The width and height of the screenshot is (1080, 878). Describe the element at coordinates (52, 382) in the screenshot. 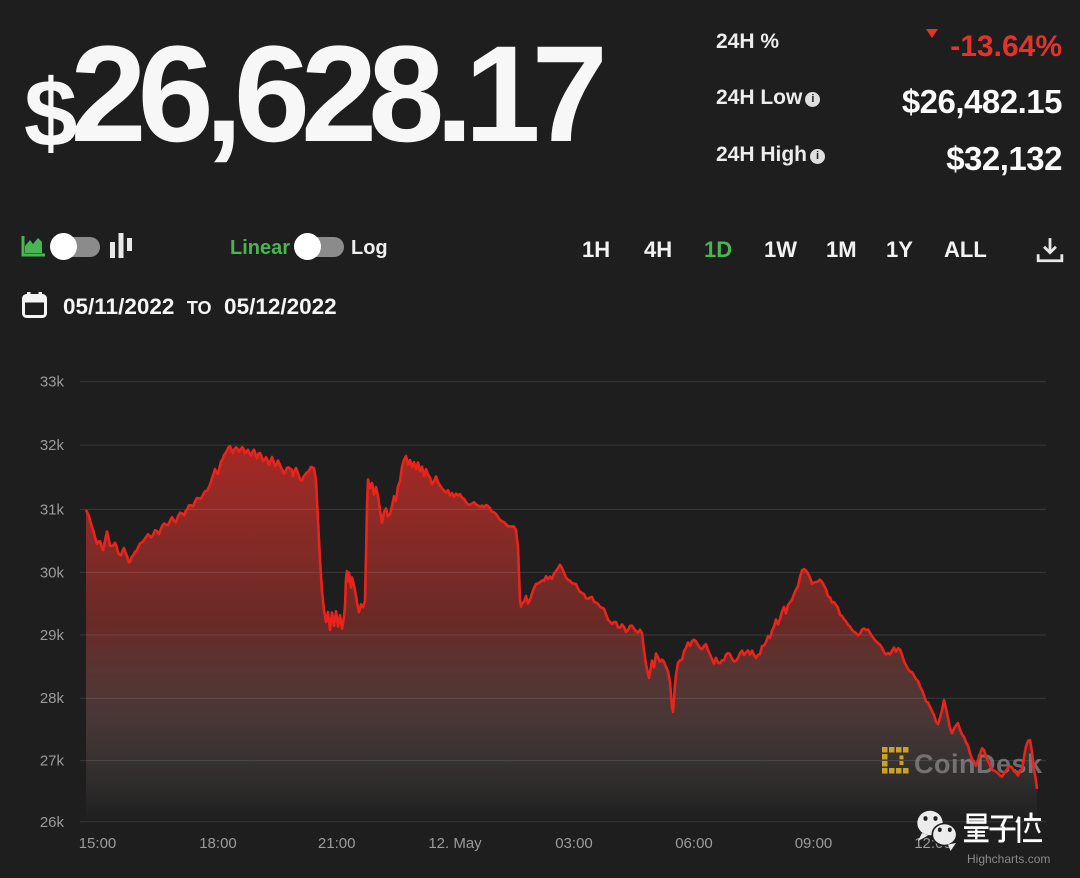

I see `svg-text: 33k` at that location.